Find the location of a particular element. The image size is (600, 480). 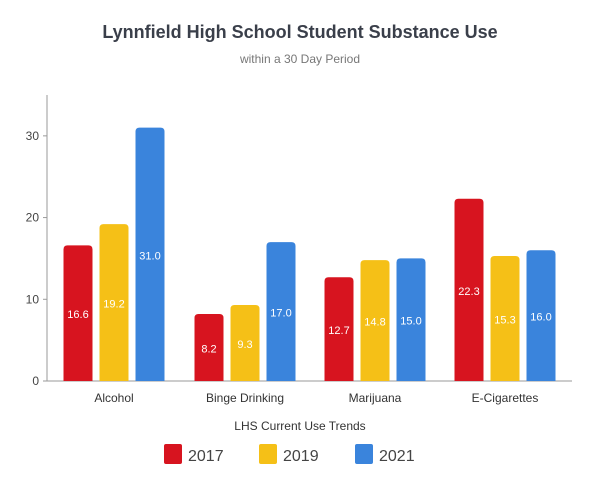

x-tick-label: Binge Drinking is located at coordinates (245, 398).